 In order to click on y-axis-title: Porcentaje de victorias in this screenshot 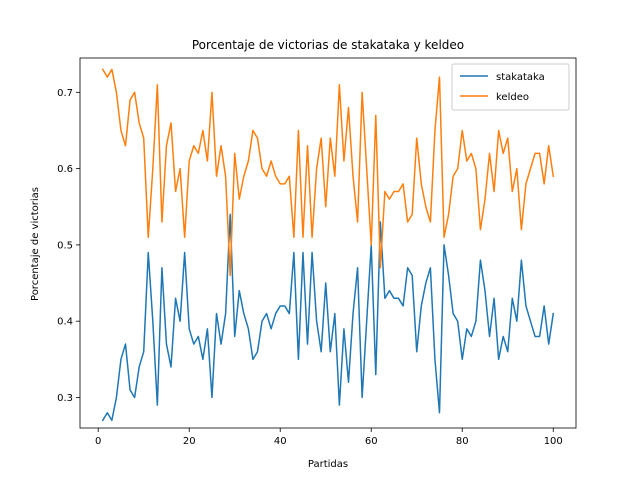, I will do `click(35, 244)`.